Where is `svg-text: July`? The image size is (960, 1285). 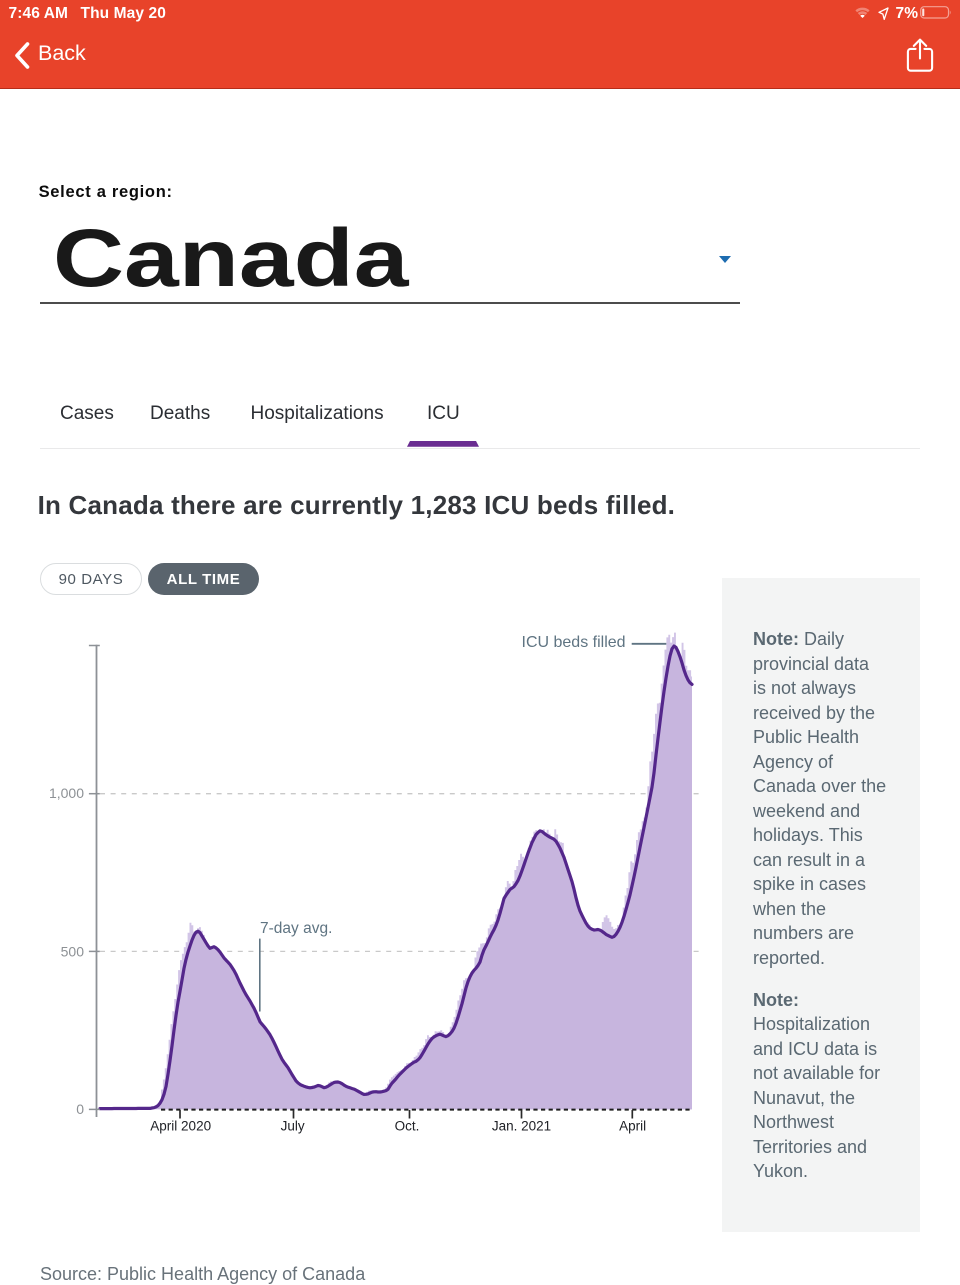 svg-text: July is located at coordinates (293, 1125).